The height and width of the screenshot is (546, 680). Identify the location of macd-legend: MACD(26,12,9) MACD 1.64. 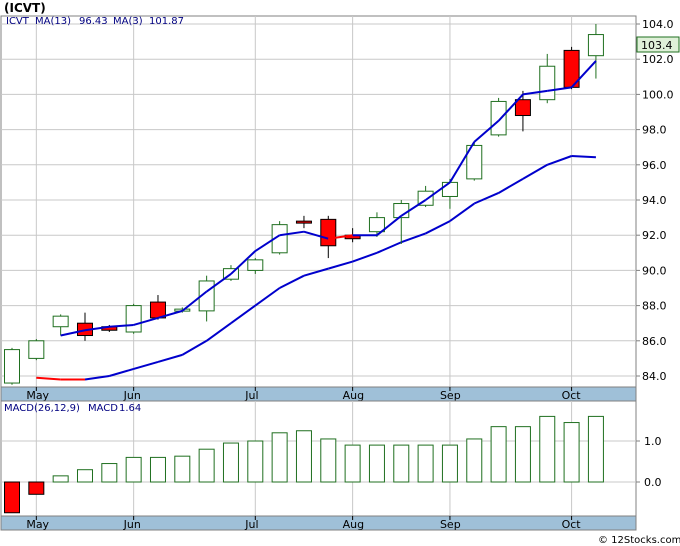
(72, 408).